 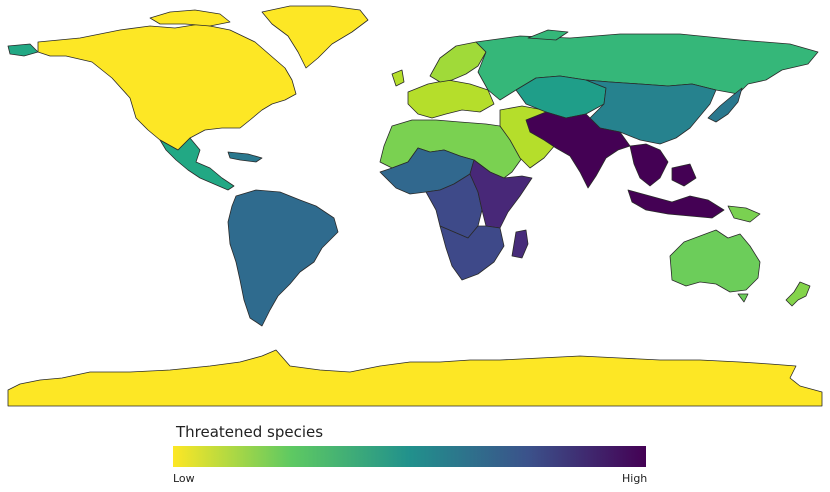 What do you see at coordinates (798, 294) in the screenshot?
I see `region-new-zealand` at bounding box center [798, 294].